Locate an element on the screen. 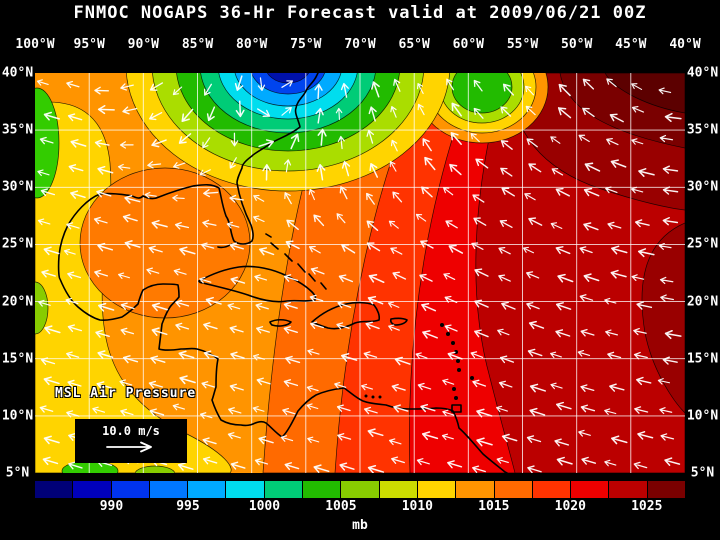 Image resolution: width=720 pixels, height=540 pixels. lon-label: 70°W is located at coordinates (360, 44).